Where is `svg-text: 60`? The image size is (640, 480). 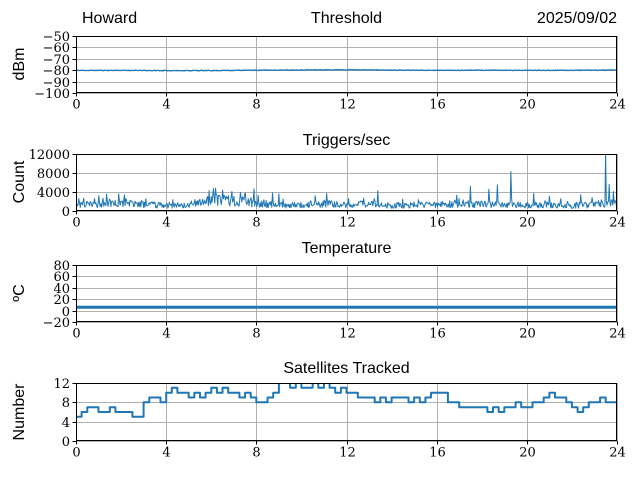
svg-text: 60 is located at coordinates (61, 277).